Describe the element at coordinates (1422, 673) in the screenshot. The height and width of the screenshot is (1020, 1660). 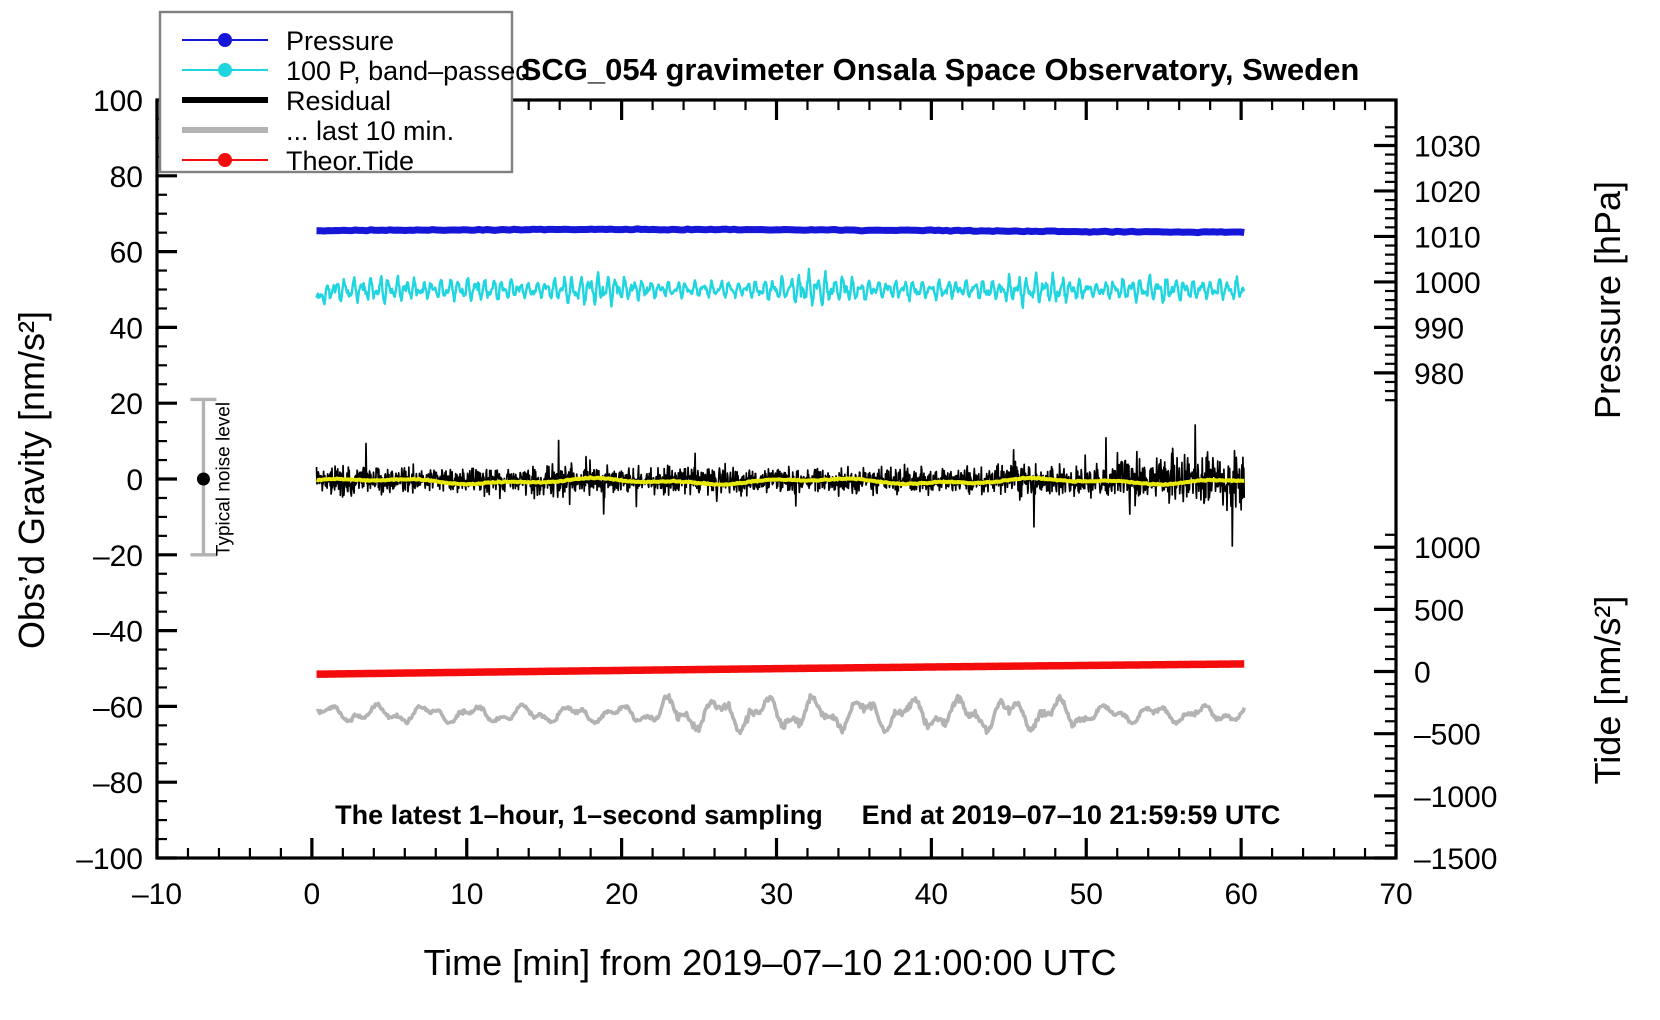
I see `tide-tick-label: 0` at that location.